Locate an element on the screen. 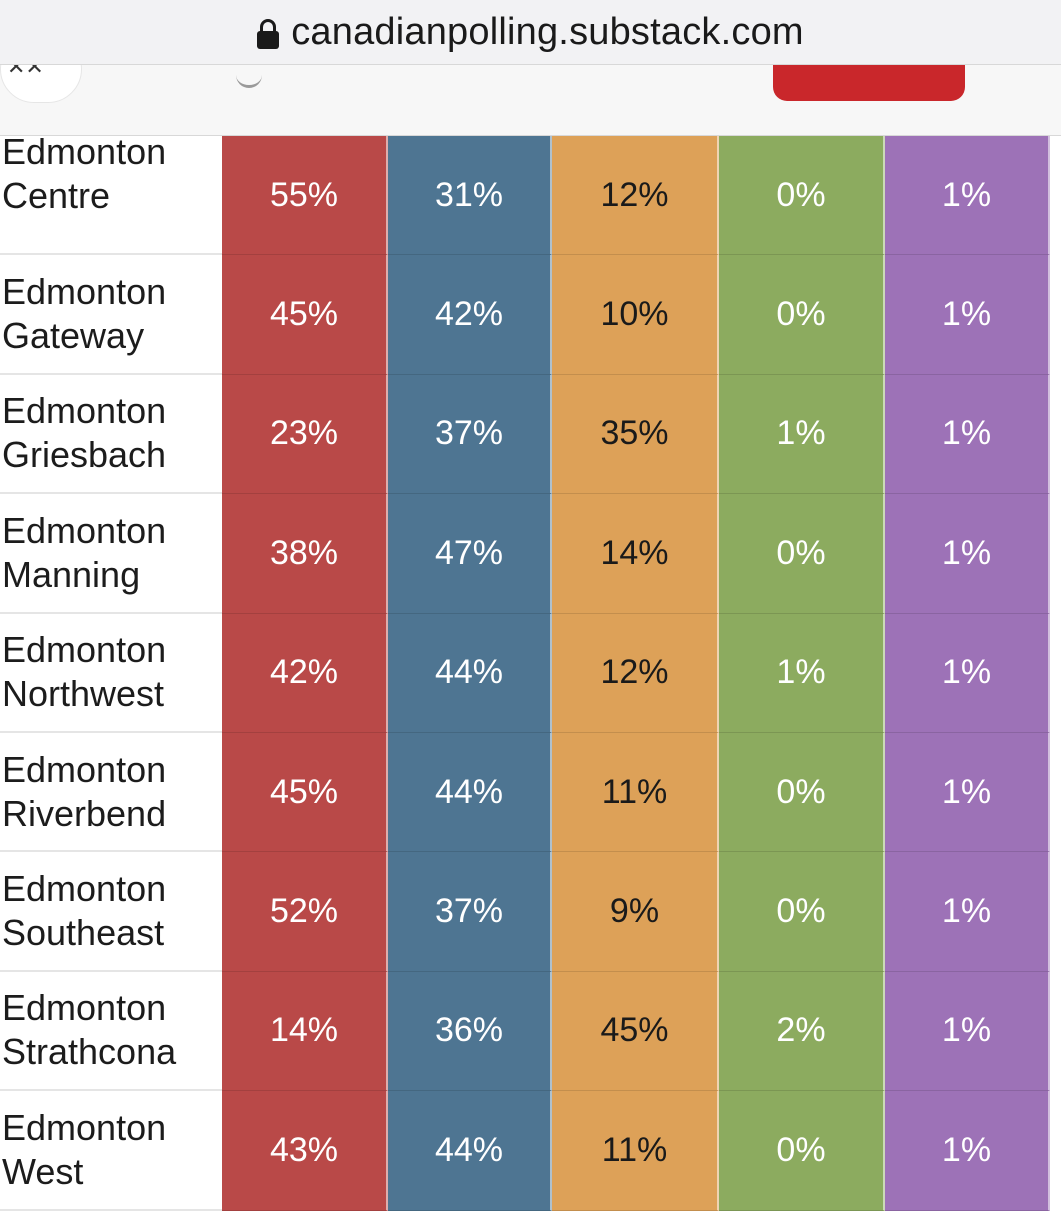  district-name: Edmonton Southeast is located at coordinates (111, 912).